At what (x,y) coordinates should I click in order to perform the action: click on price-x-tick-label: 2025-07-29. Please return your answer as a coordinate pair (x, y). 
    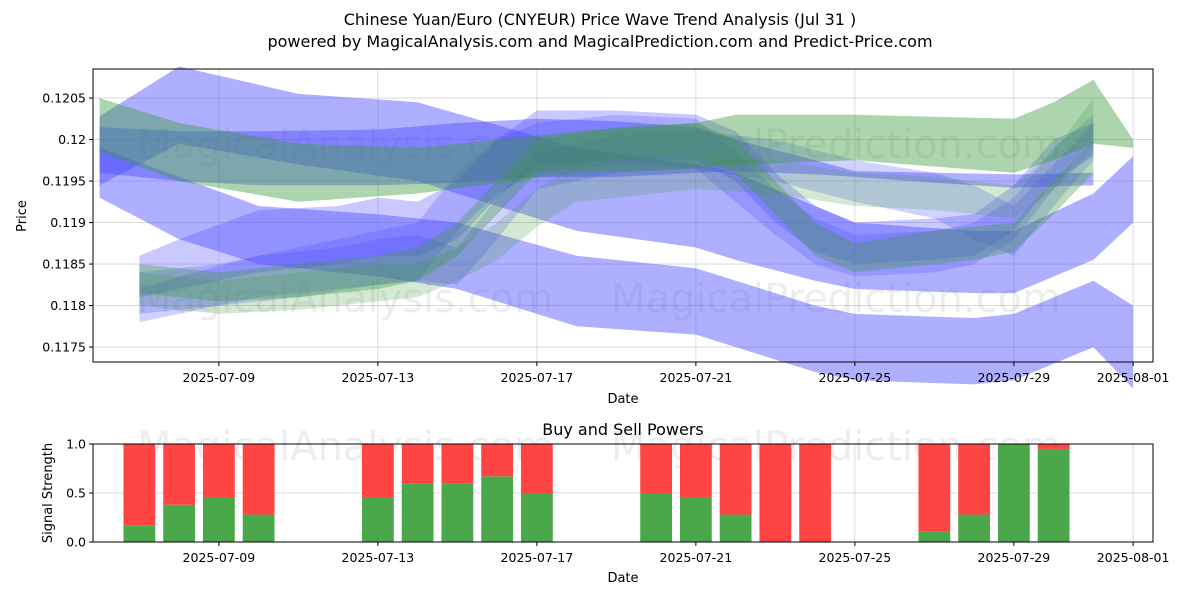
    Looking at the image, I should click on (1014, 377).